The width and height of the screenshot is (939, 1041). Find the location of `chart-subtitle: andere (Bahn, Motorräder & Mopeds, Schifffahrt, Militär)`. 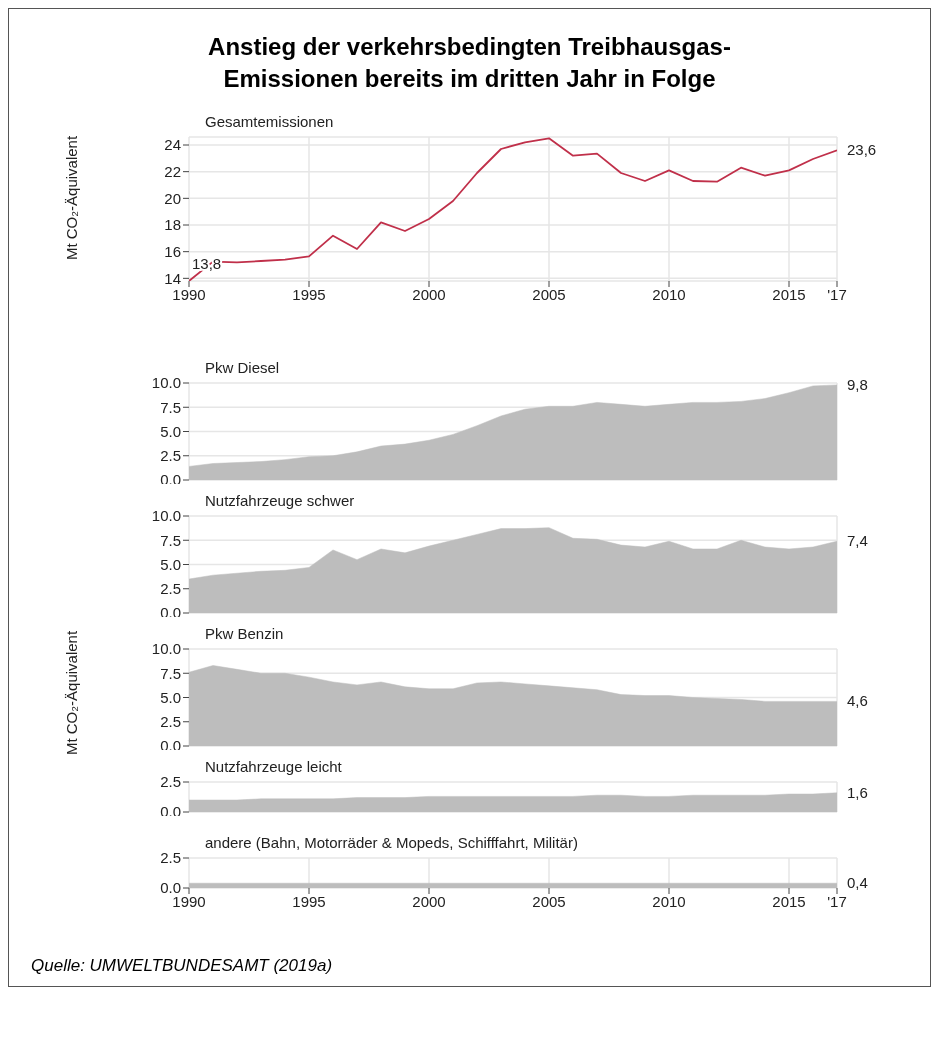

chart-subtitle: andere (Bahn, Motorräder & Mopeds, Schifffahrt, Militär) is located at coordinates (392, 843).